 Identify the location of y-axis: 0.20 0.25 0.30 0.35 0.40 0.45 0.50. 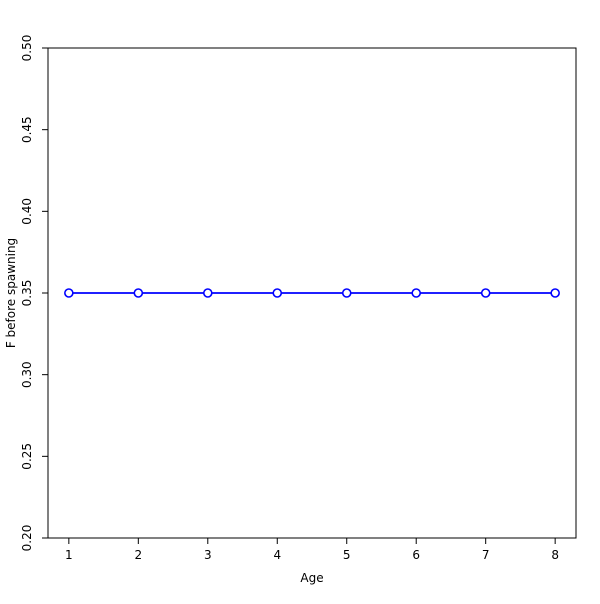
(34, 293).